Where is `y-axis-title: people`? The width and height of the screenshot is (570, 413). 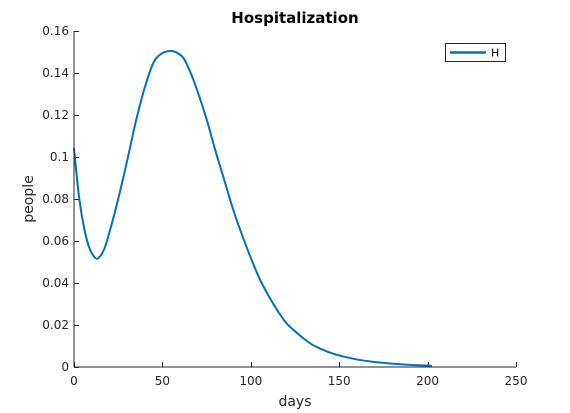 y-axis-title: people is located at coordinates (29, 198).